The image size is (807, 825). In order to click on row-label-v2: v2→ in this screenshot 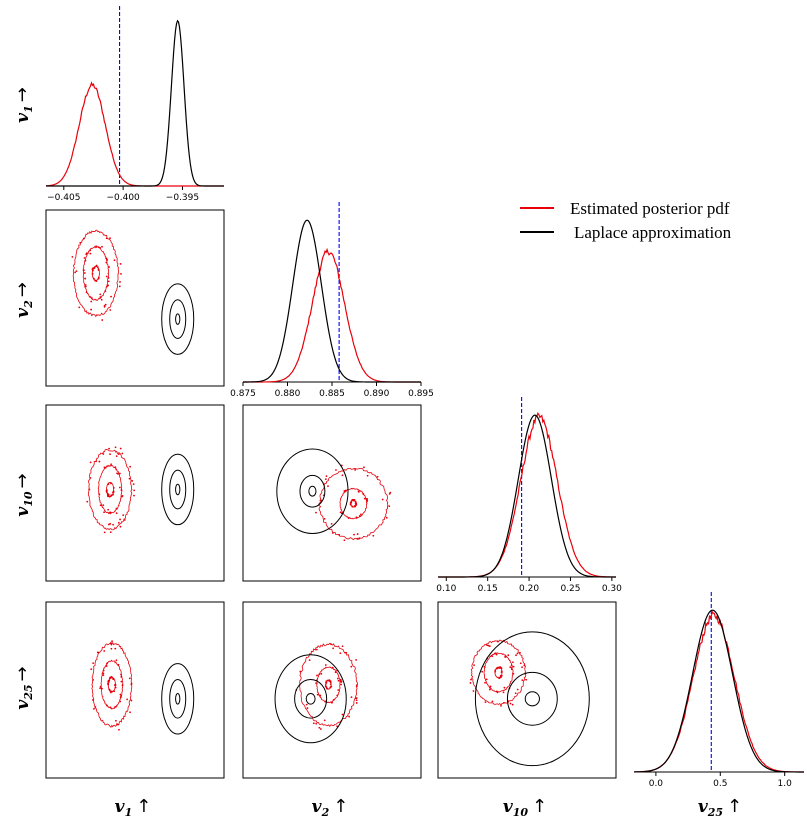, I will do `click(23, 300)`.